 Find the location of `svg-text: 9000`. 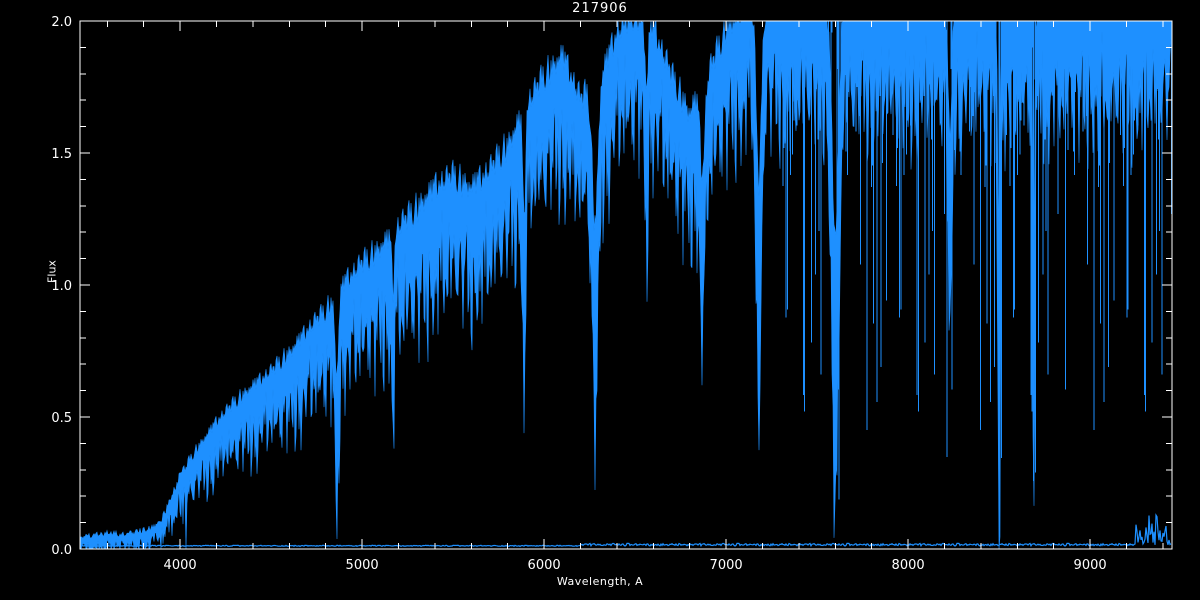

svg-text: 9000 is located at coordinates (1090, 565).